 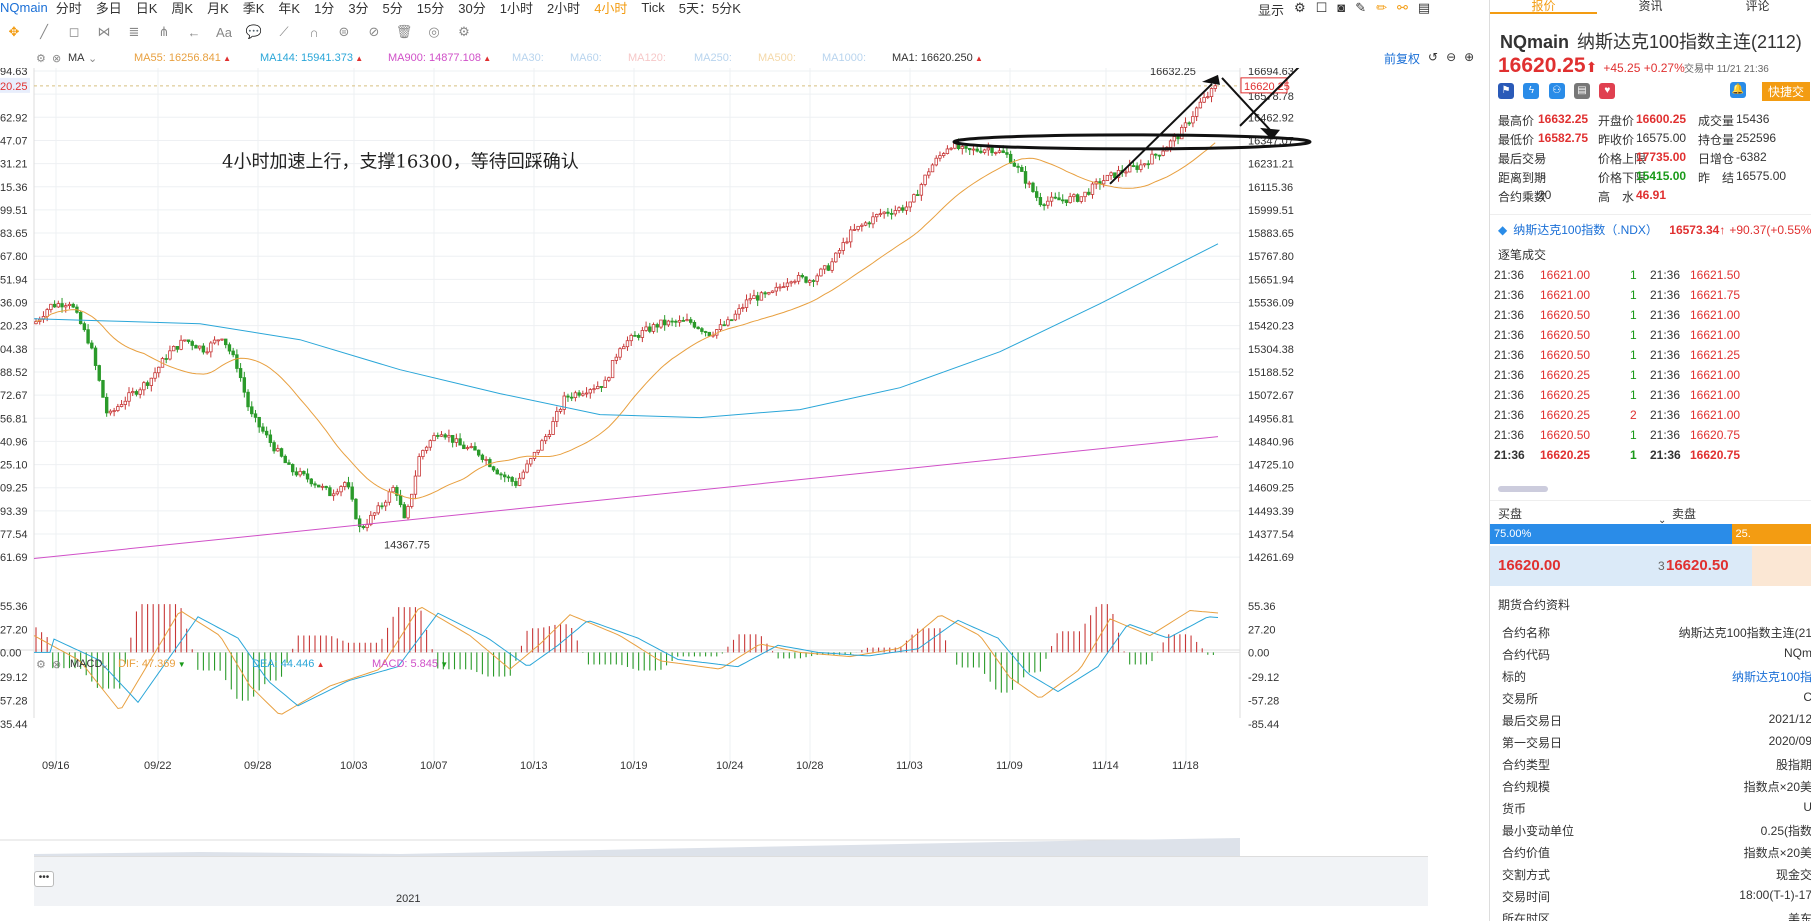 I want to click on period-0: 分时, so click(x=68, y=8).